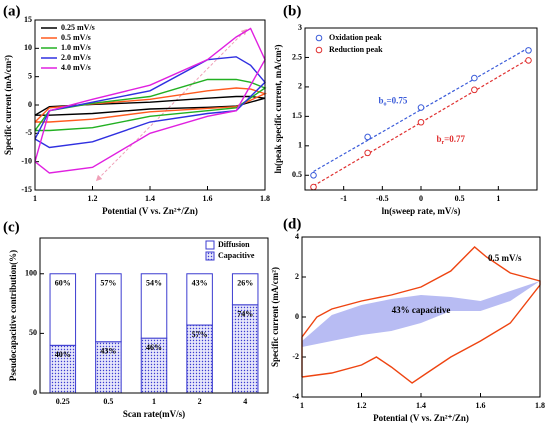 This screenshot has width=550, height=423. What do you see at coordinates (292, 224) in the screenshot?
I see `panel-label: (d)` at bounding box center [292, 224].